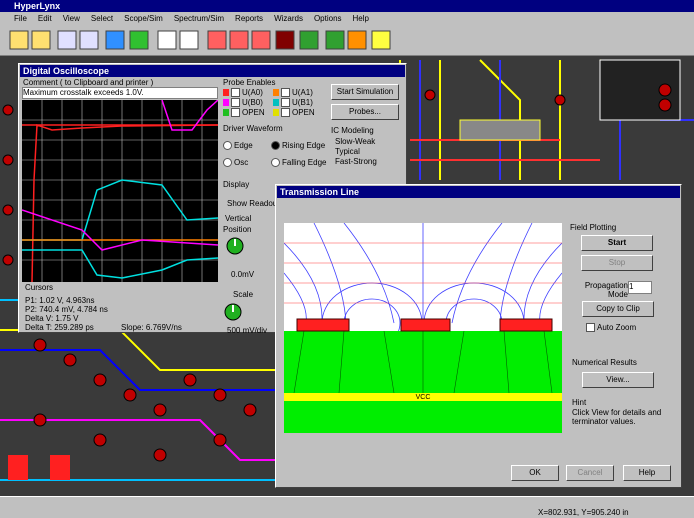 The image size is (694, 518). I want to click on value: 500 mV/div, so click(247, 330).